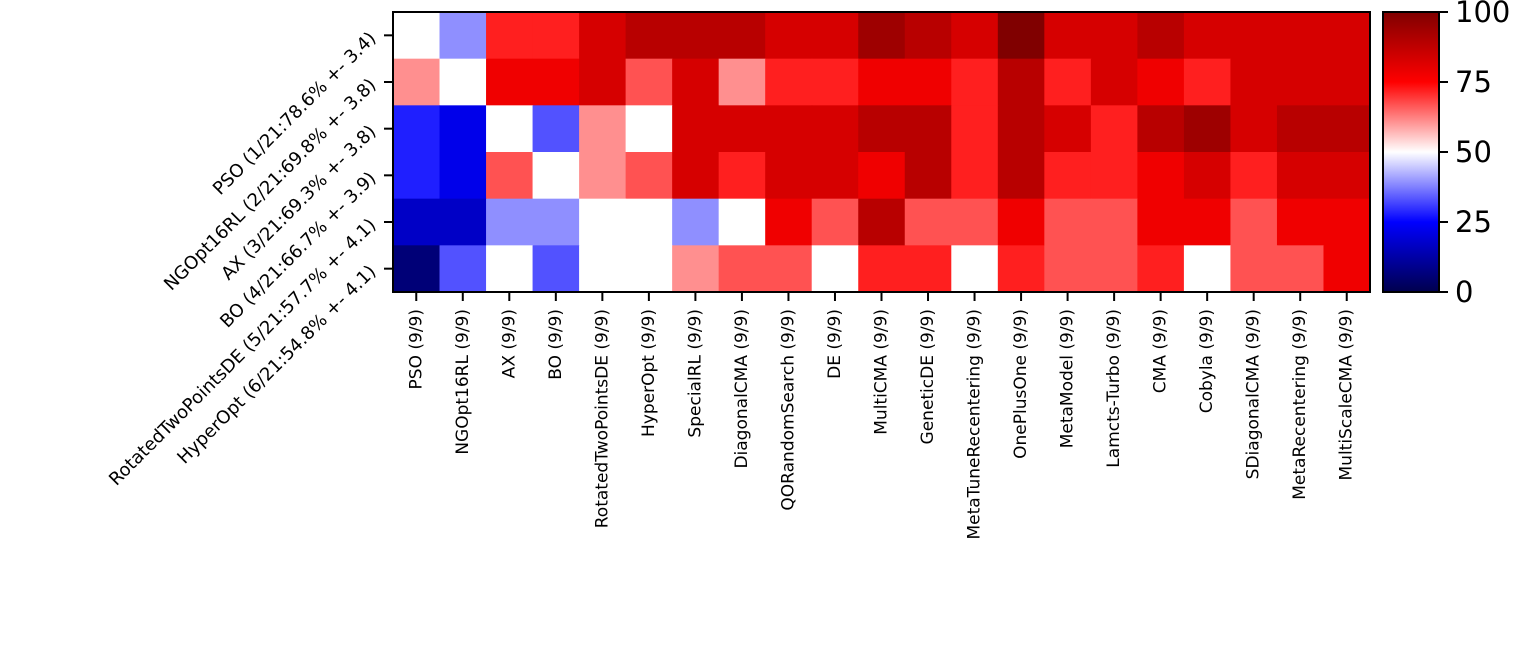 The image size is (1520, 645). What do you see at coordinates (1347, 395) in the screenshot?
I see `column-label: MultiScaleCMA (9/9)` at bounding box center [1347, 395].